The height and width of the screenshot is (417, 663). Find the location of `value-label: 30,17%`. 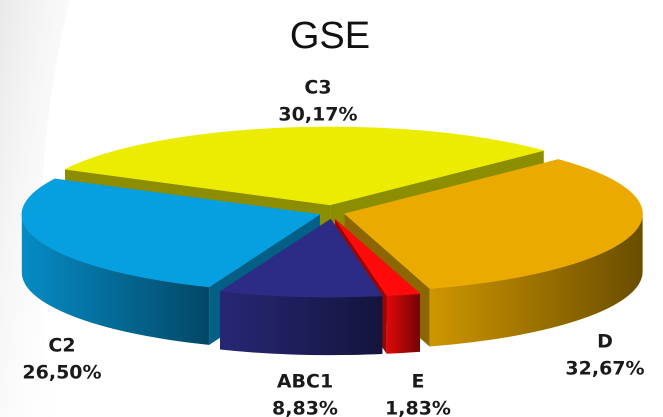

value-label: 30,17% is located at coordinates (317, 115).